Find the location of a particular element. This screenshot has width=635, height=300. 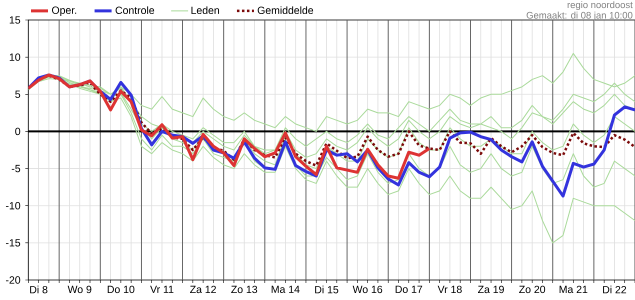

text: regio noordoost is located at coordinates (600, 5).